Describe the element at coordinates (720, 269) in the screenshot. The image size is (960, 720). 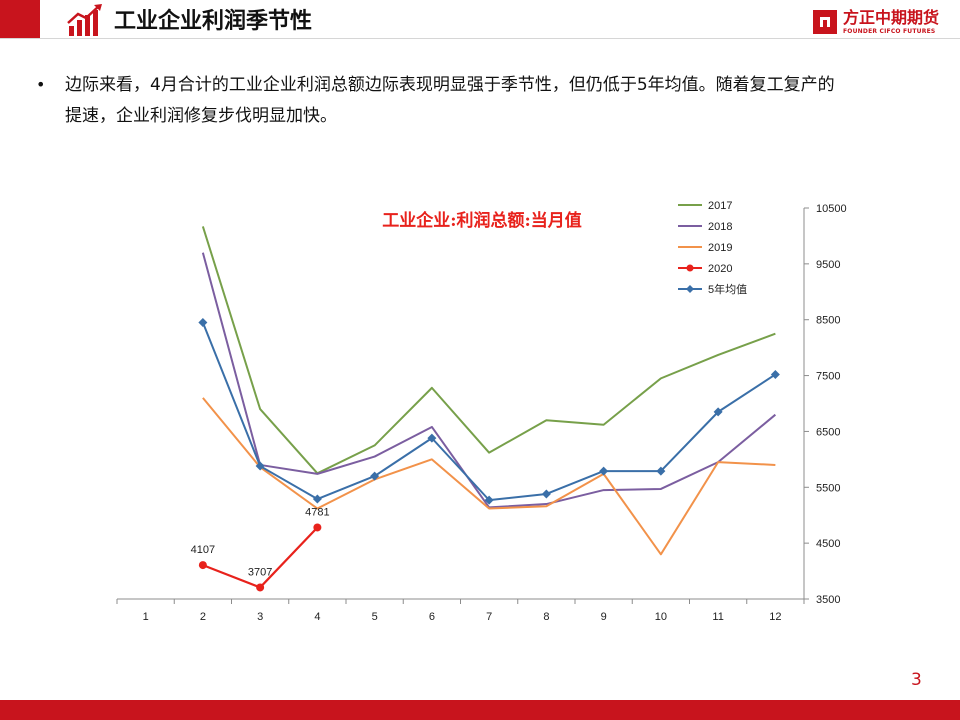
I see `legend-label: 2020` at that location.